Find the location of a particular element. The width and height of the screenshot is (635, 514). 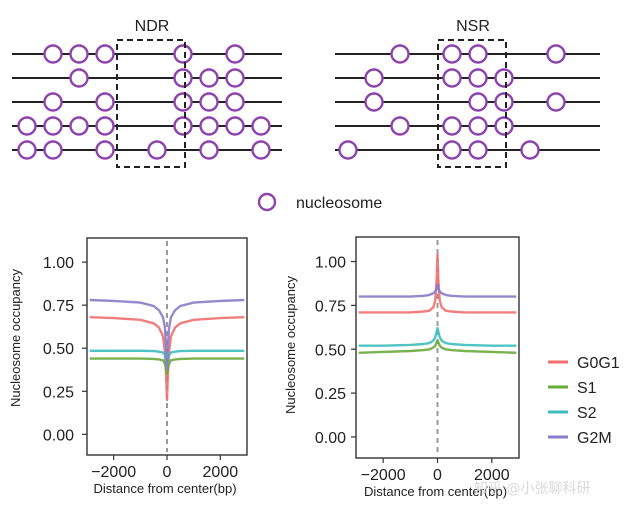

ndr-label: NDR is located at coordinates (152, 26).